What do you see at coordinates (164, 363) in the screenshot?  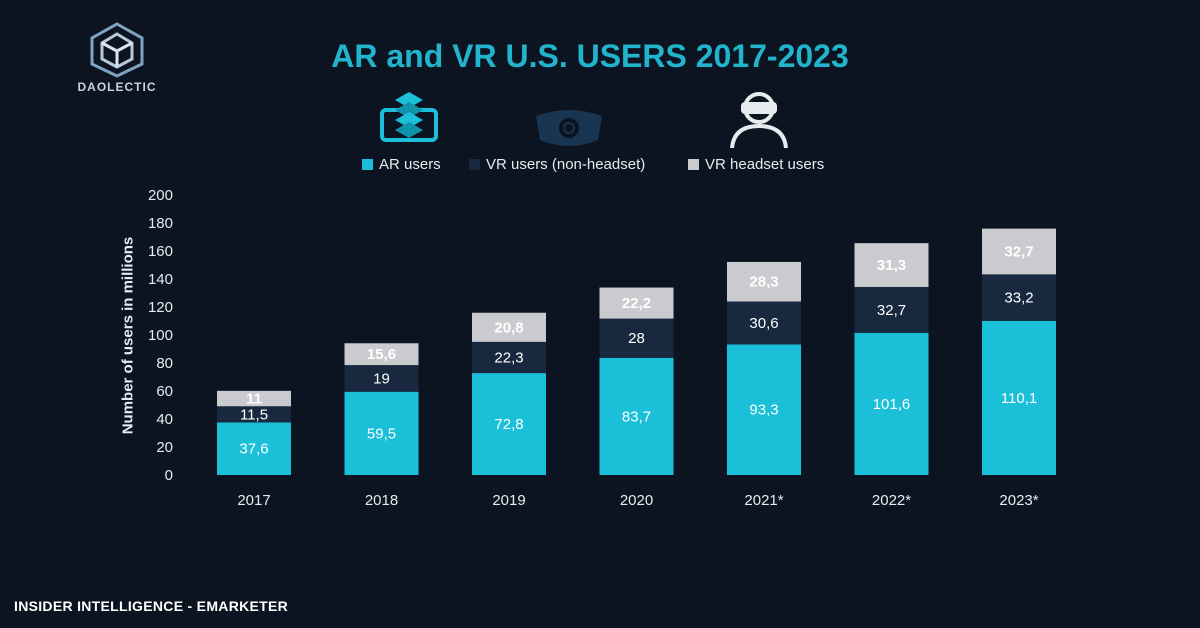 I see `y-tick-label: 80` at bounding box center [164, 363].